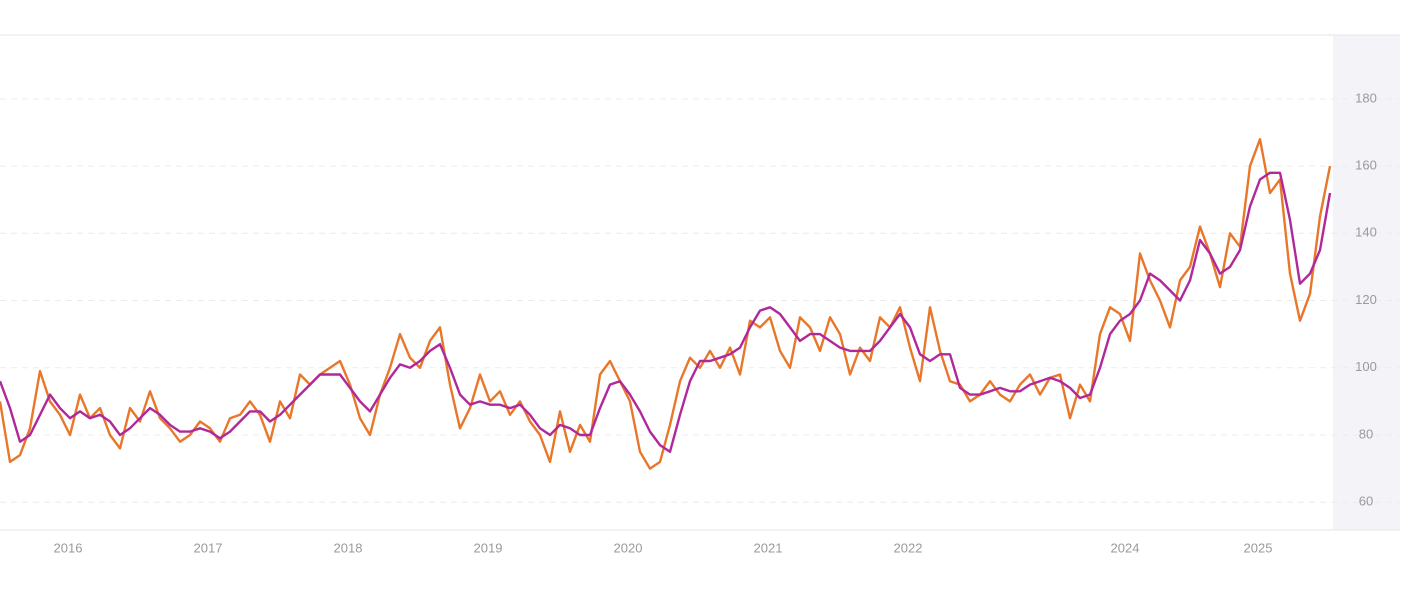 Image resolution: width=1423 pixels, height=590 pixels. What do you see at coordinates (908, 547) in the screenshot?
I see `x-tick-label: 2022` at bounding box center [908, 547].